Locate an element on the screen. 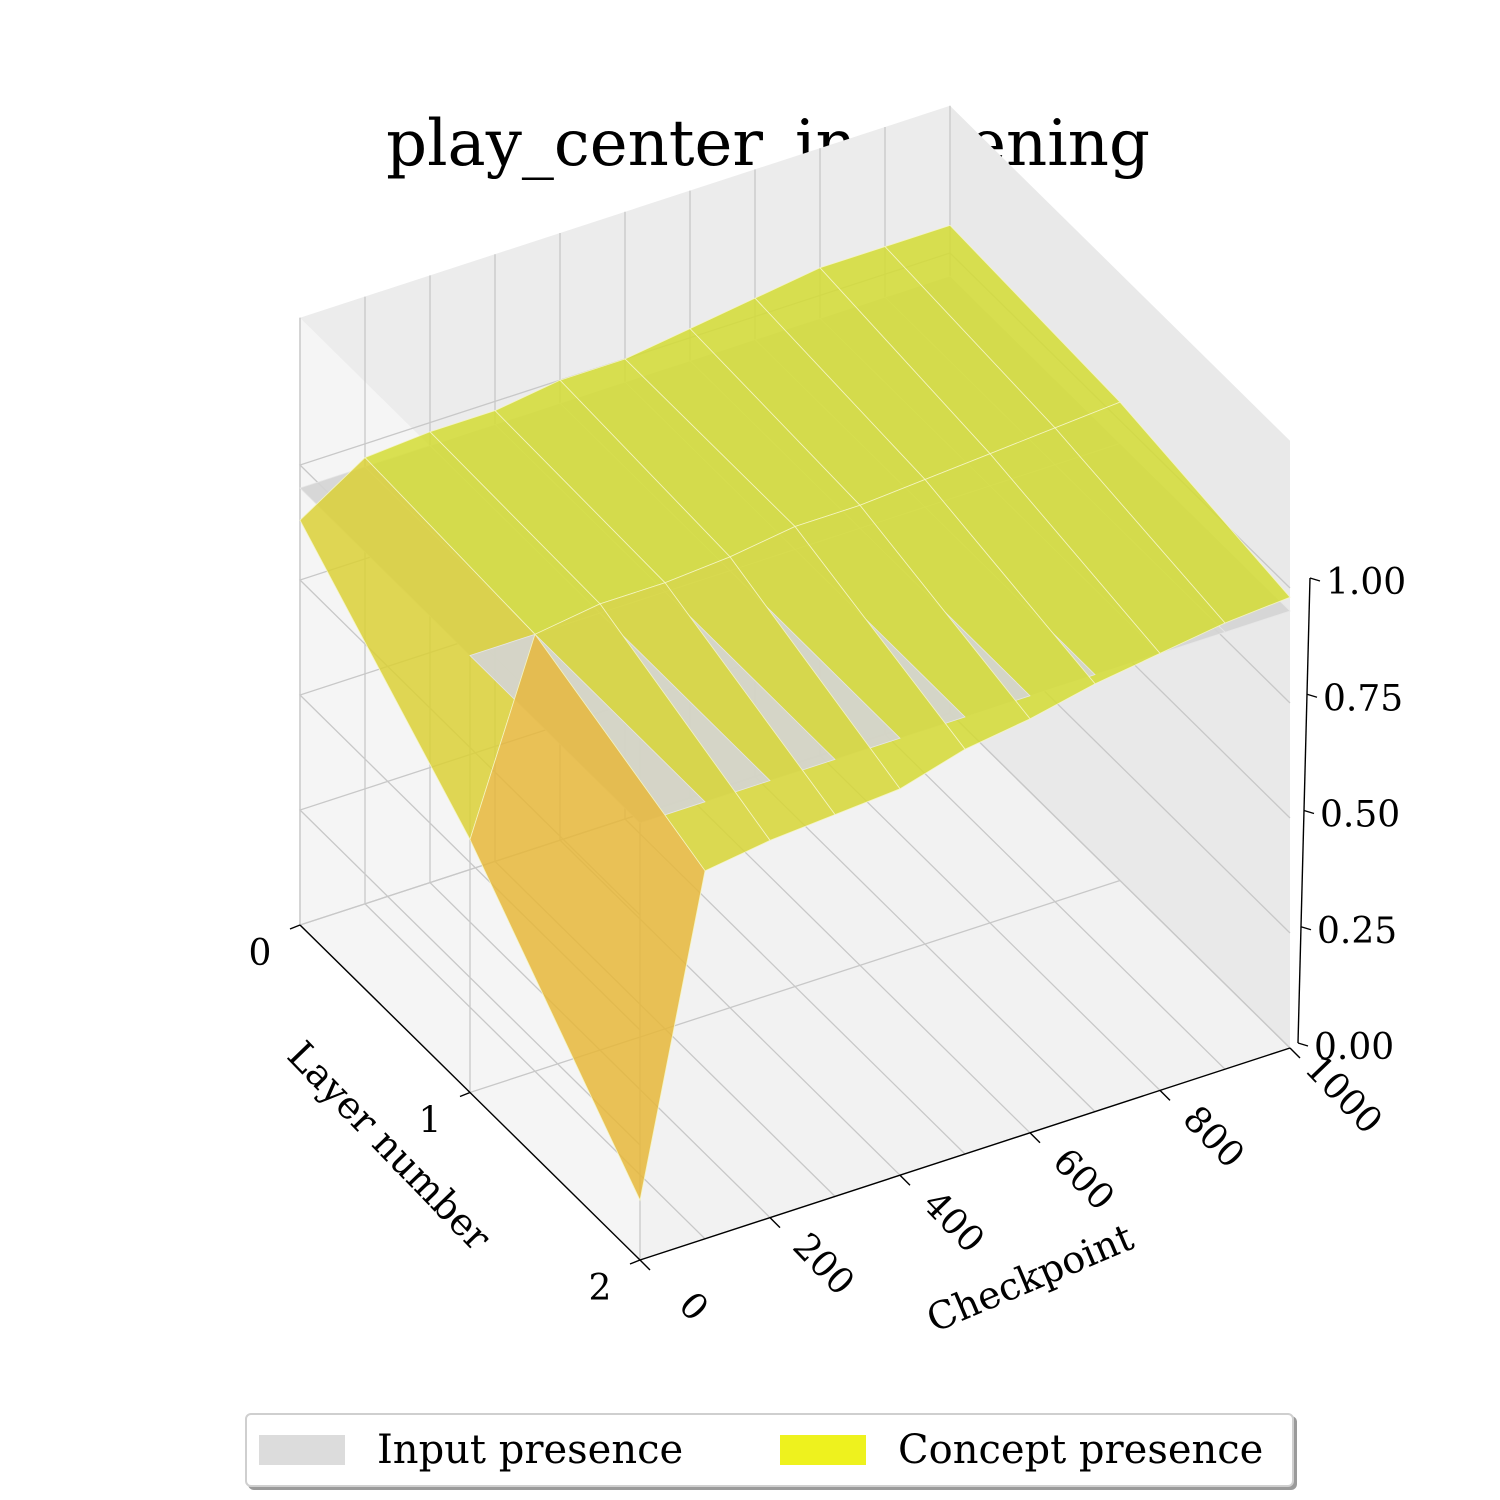 The width and height of the screenshot is (1500, 1500). z-tick-label: 0.50 is located at coordinates (1360, 815).